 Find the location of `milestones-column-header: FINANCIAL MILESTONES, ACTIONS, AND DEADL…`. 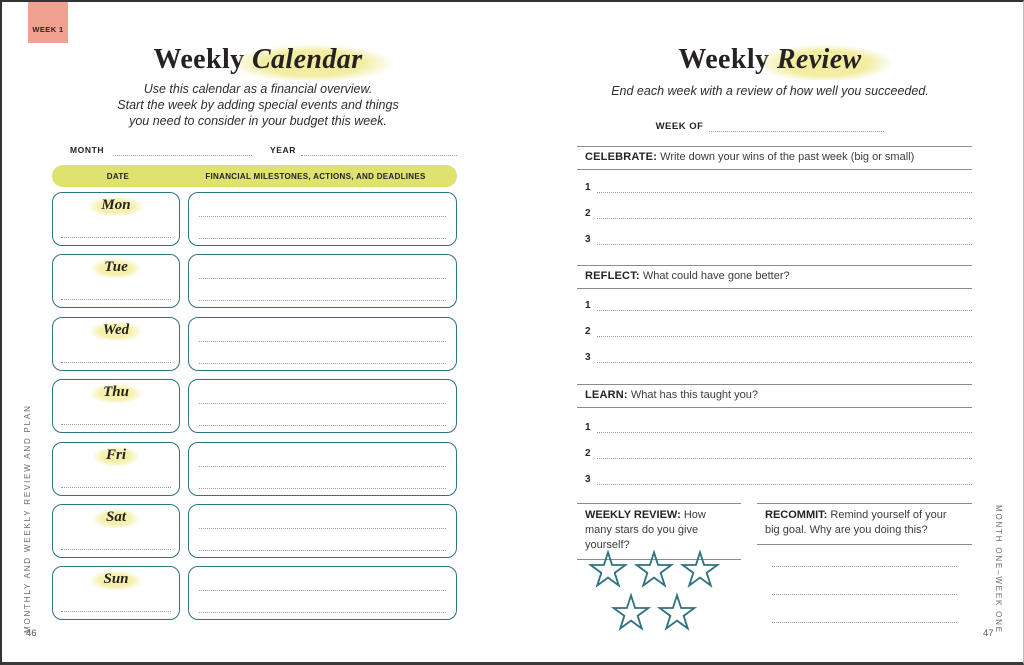

milestones-column-header: FINANCIAL MILESTONES, ACTIONS, AND DEADL… is located at coordinates (315, 176).